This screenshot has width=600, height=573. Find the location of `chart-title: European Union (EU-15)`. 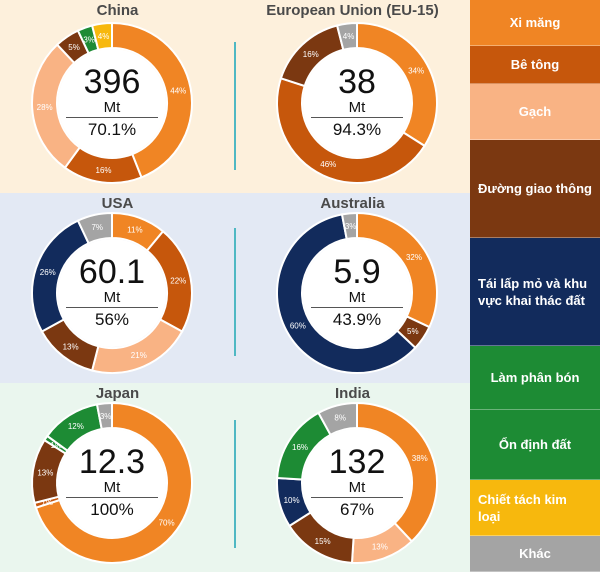

chart-title: European Union (EU-15) is located at coordinates (352, 10).